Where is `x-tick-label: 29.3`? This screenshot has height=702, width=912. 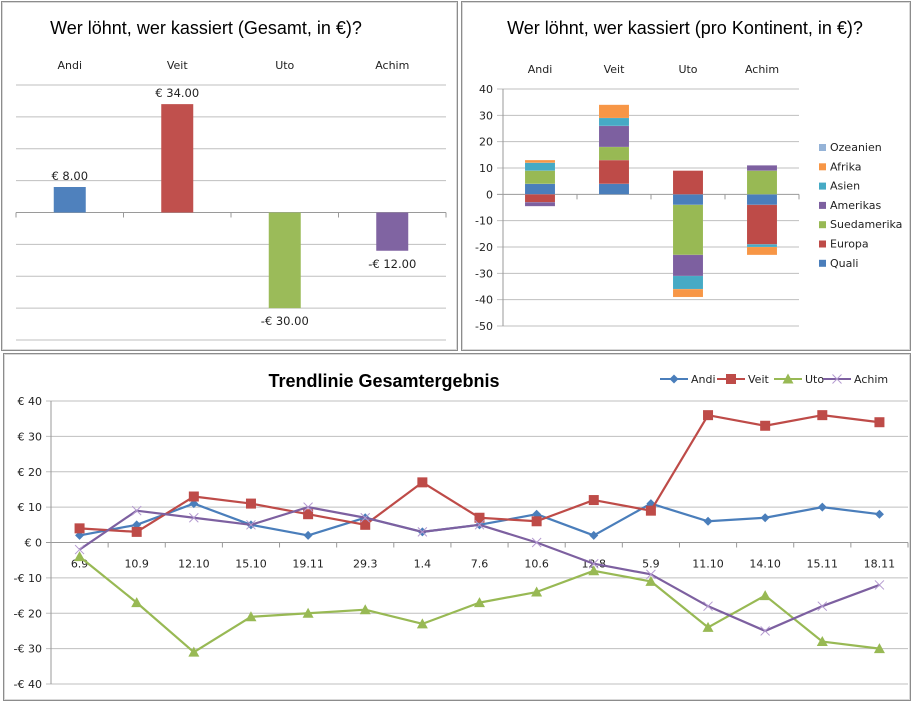 x-tick-label: 29.3 is located at coordinates (365, 564).